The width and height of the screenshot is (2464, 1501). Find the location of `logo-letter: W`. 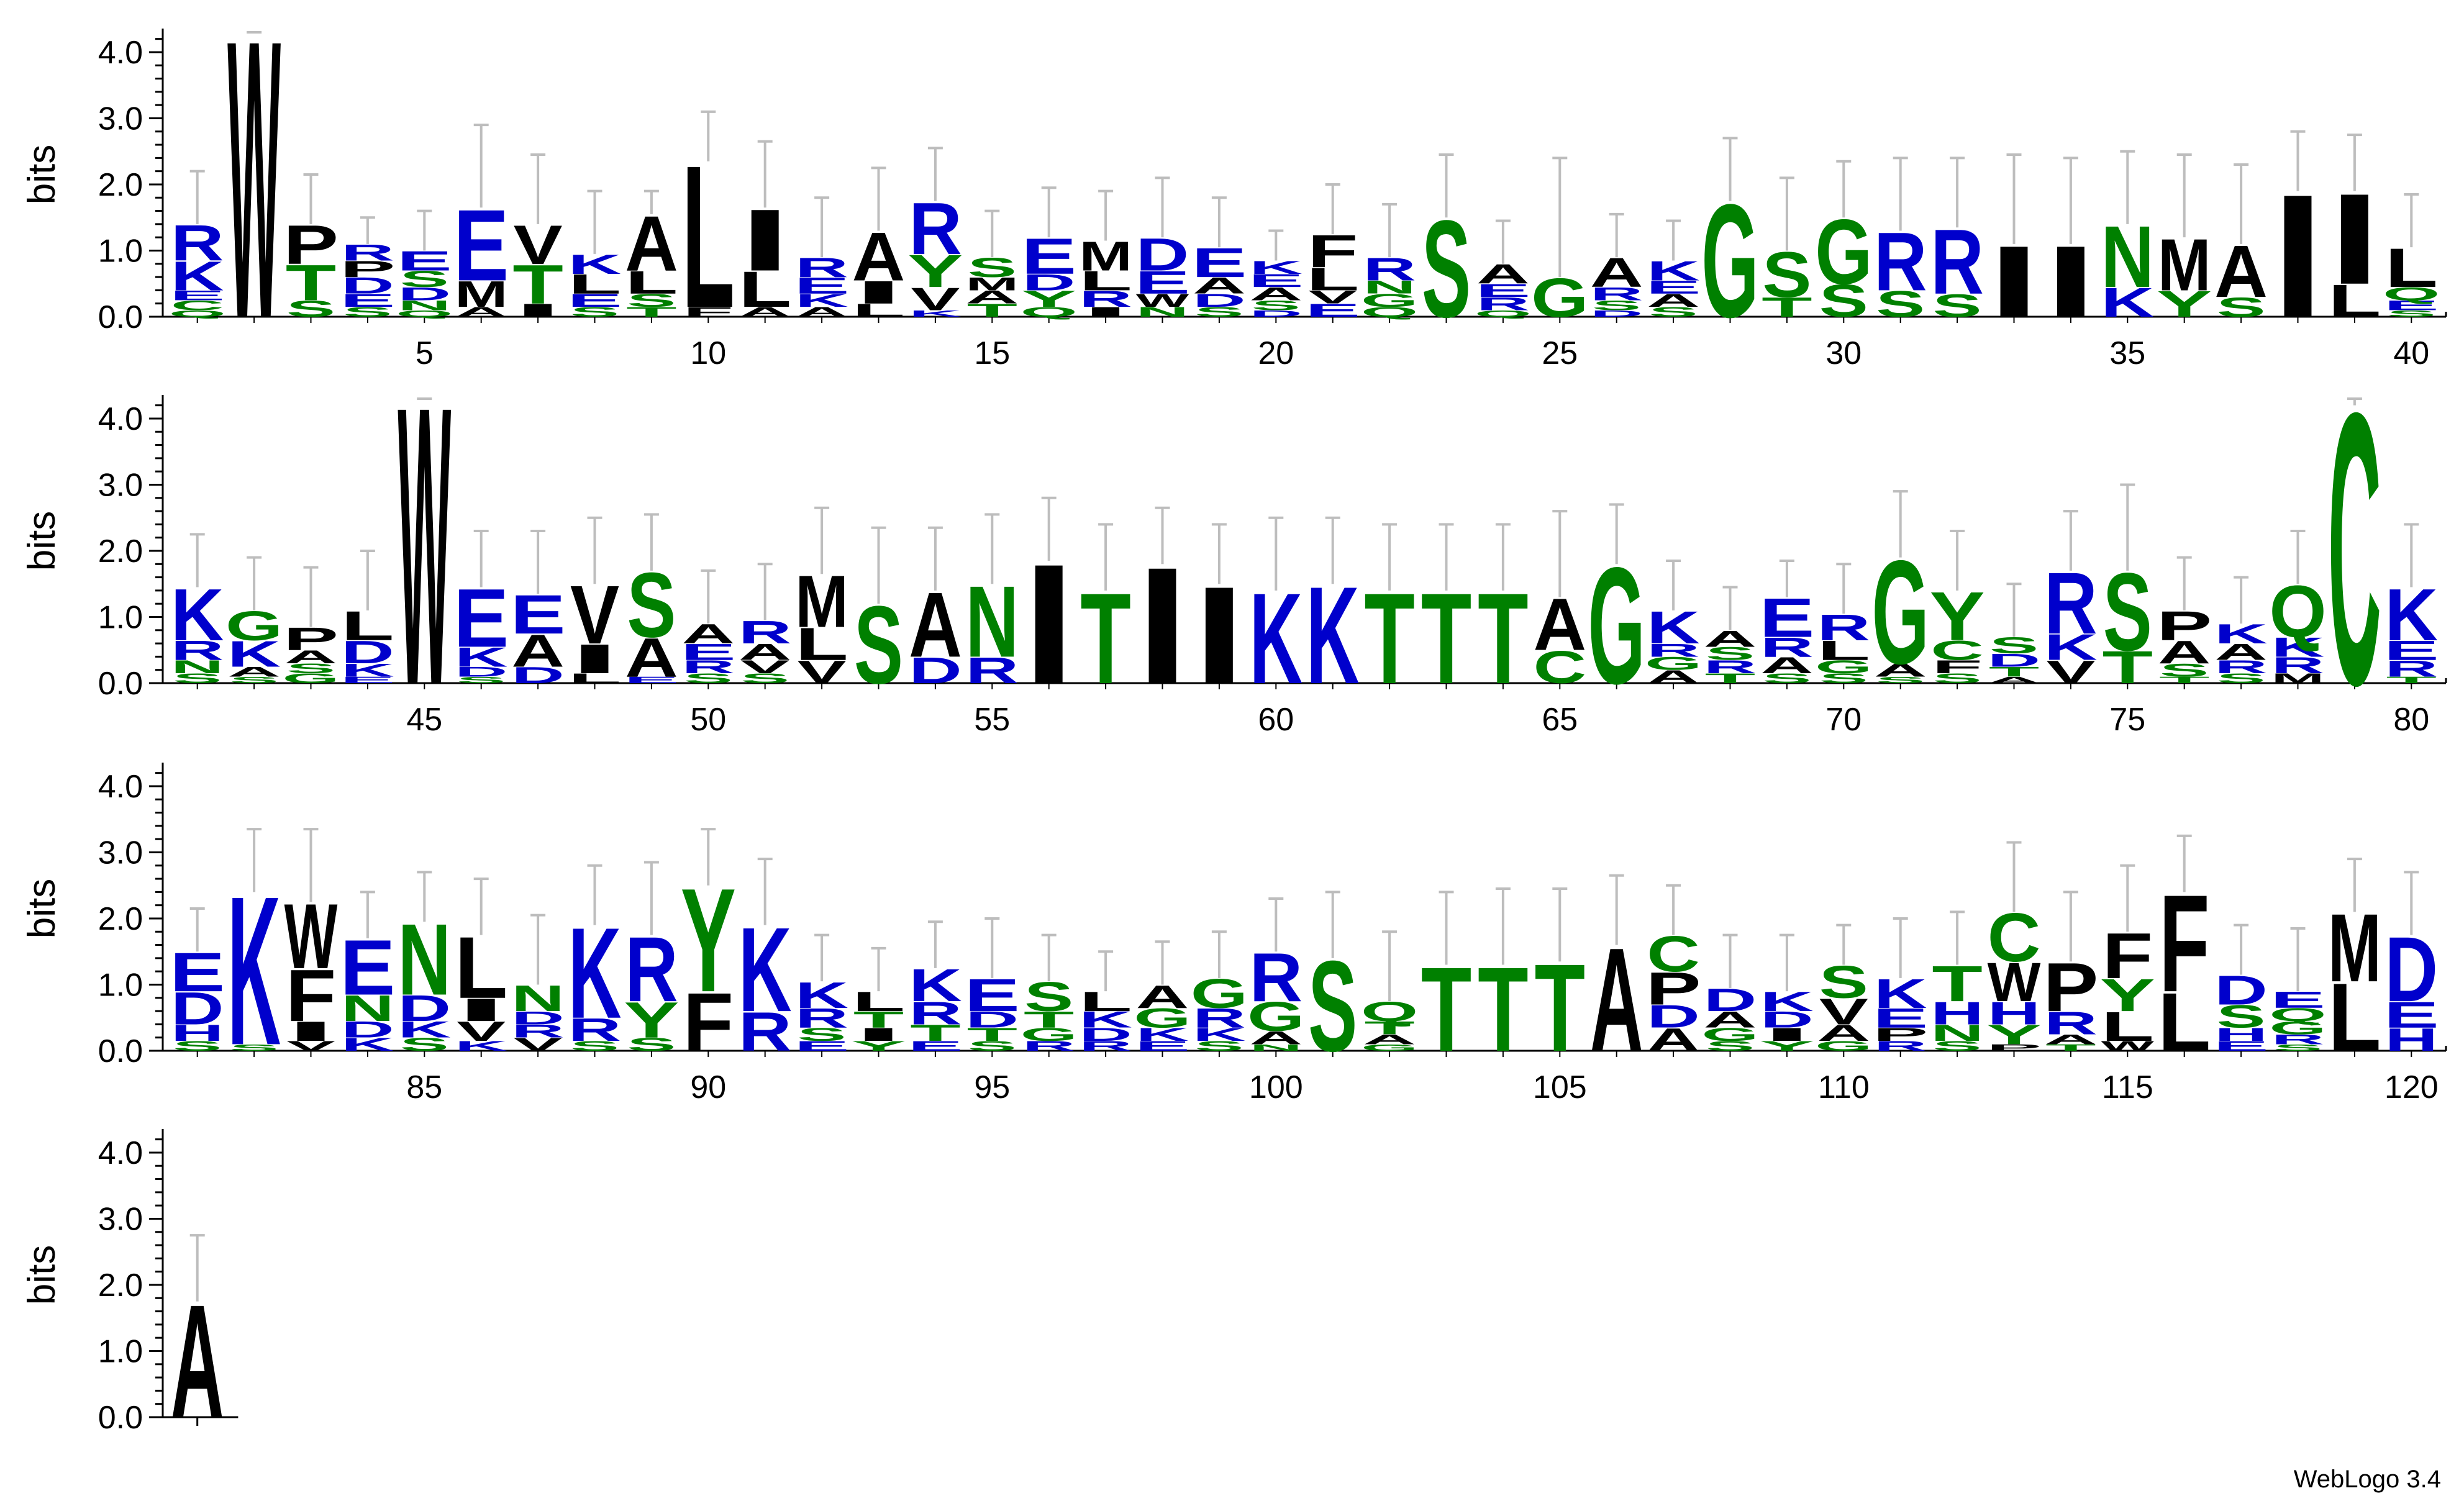

logo-letter: W is located at coordinates (254, 200).